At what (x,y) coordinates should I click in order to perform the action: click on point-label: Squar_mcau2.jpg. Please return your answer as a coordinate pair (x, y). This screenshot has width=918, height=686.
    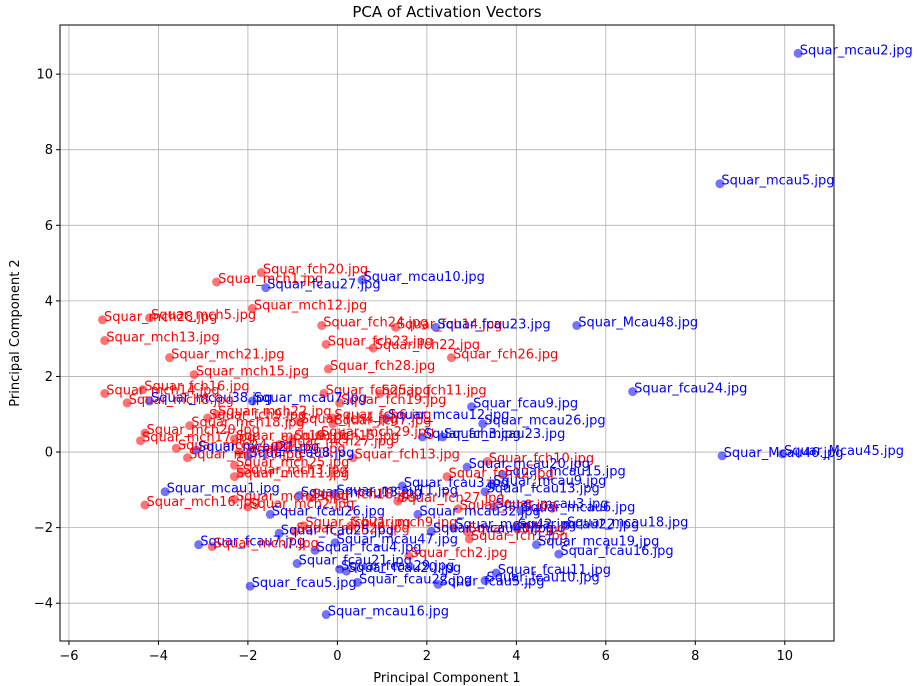
    Looking at the image, I should click on (856, 50).